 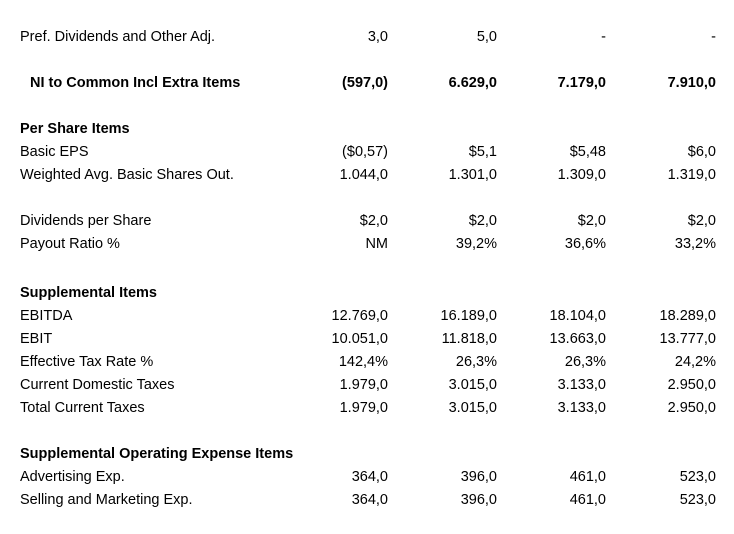 I want to click on row-label: Effective Tax Rate %, so click(x=87, y=362).